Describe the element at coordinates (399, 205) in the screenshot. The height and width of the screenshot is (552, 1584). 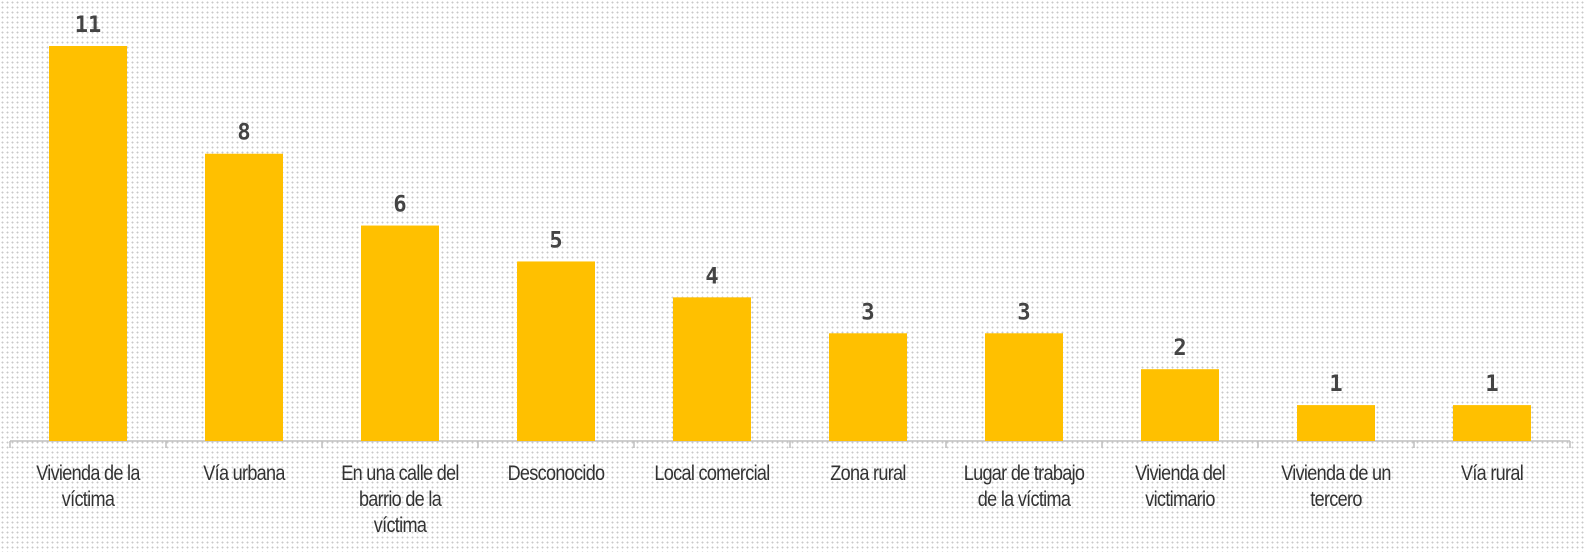
I see `value-label: 6` at that location.